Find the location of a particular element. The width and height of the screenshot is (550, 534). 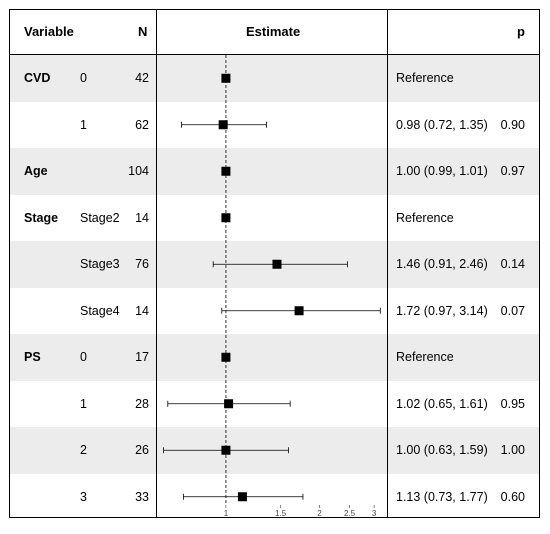

table-row: Age 104 1.00 (0.99, 1.01) 0.97 is located at coordinates (274, 171).